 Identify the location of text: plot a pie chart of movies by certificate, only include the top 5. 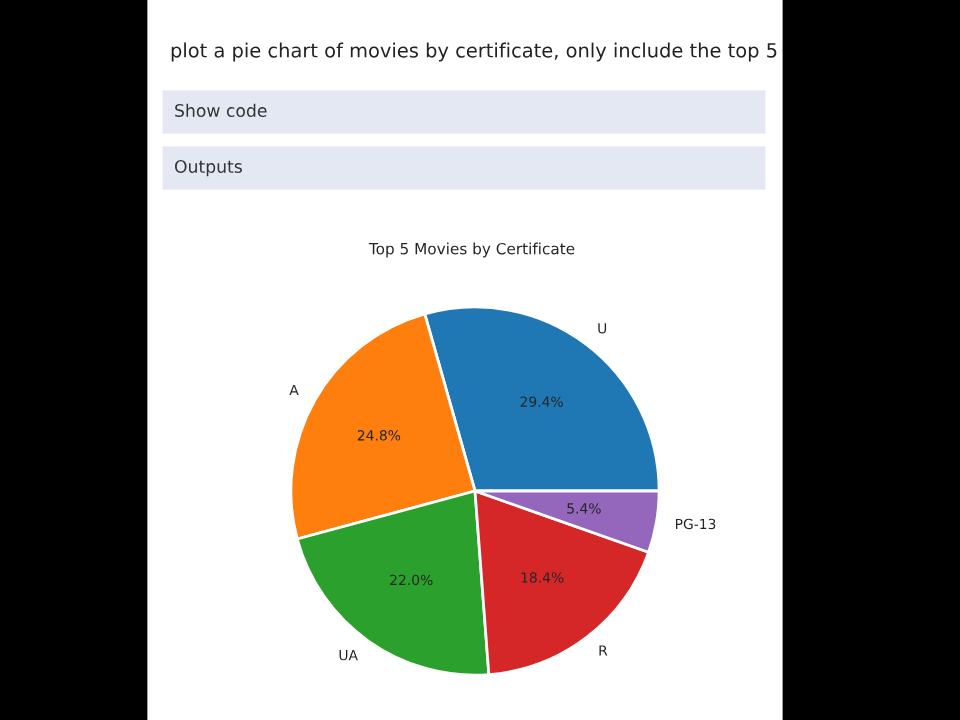
(474, 52).